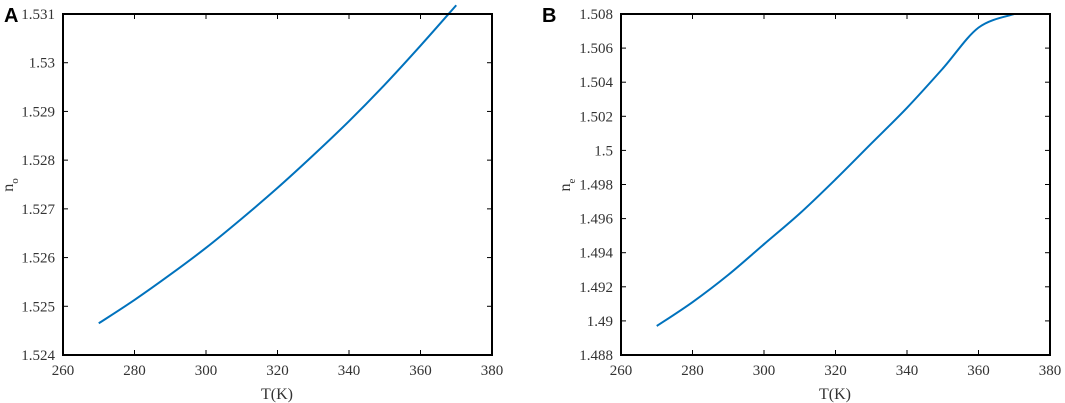 The width and height of the screenshot is (1065, 403). Describe the element at coordinates (596, 254) in the screenshot. I see `y-tick-label: 1.494` at that location.